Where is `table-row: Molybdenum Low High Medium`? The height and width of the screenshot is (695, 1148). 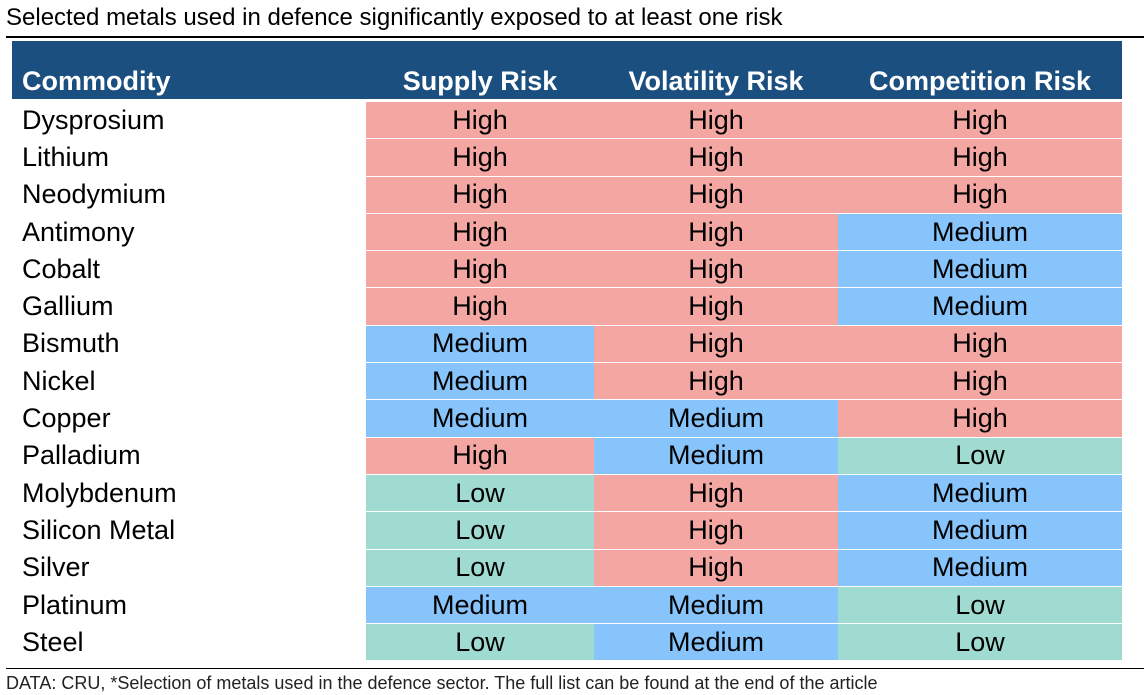
table-row: Molybdenum Low High Medium is located at coordinates (567, 492).